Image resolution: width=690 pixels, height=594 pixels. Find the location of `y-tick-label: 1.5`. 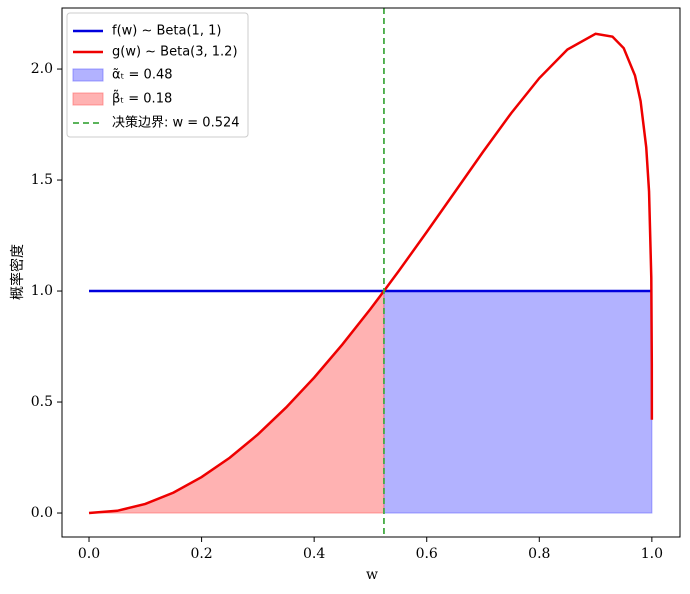

y-tick-label: 1.5 is located at coordinates (42, 180).